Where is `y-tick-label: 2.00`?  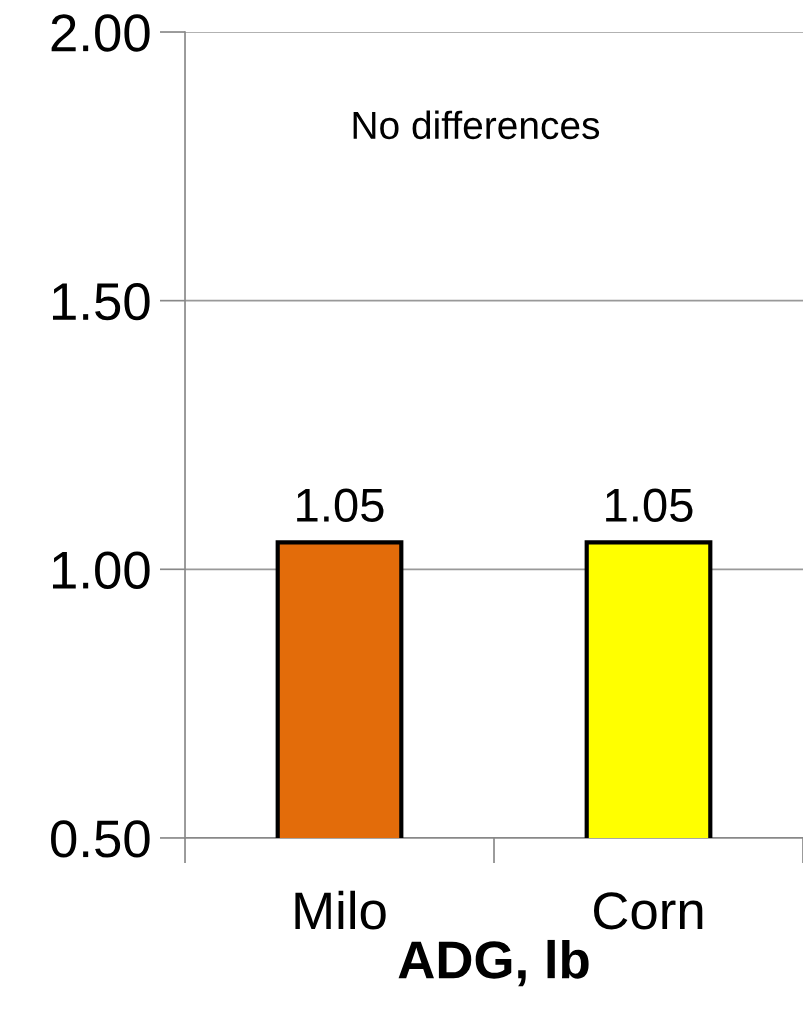
y-tick-label: 2.00 is located at coordinates (100, 33).